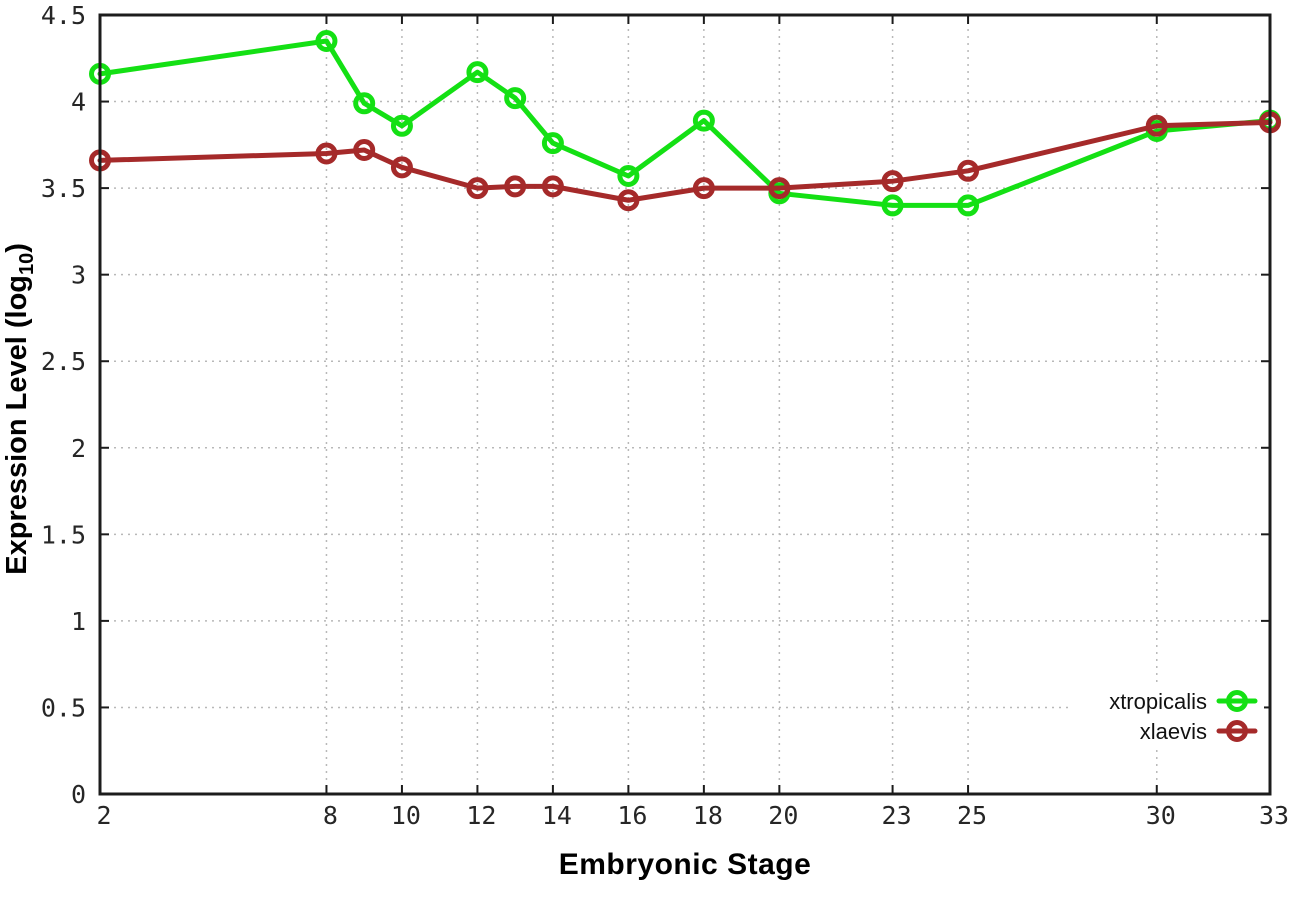  What do you see at coordinates (972, 815) in the screenshot?
I see `x-tick-label: 25` at bounding box center [972, 815].